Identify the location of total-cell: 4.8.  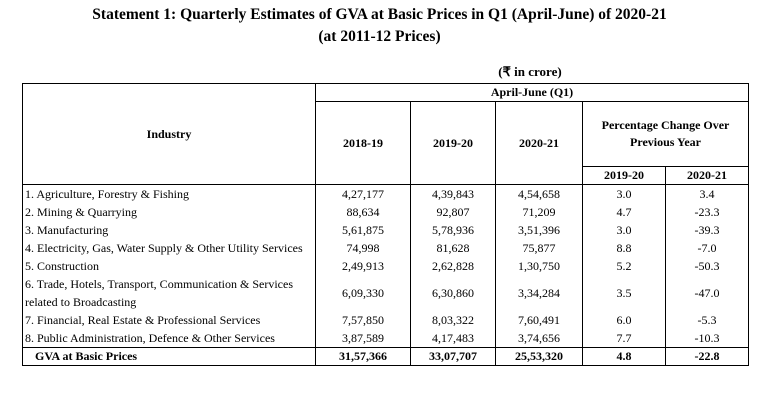
(624, 356).